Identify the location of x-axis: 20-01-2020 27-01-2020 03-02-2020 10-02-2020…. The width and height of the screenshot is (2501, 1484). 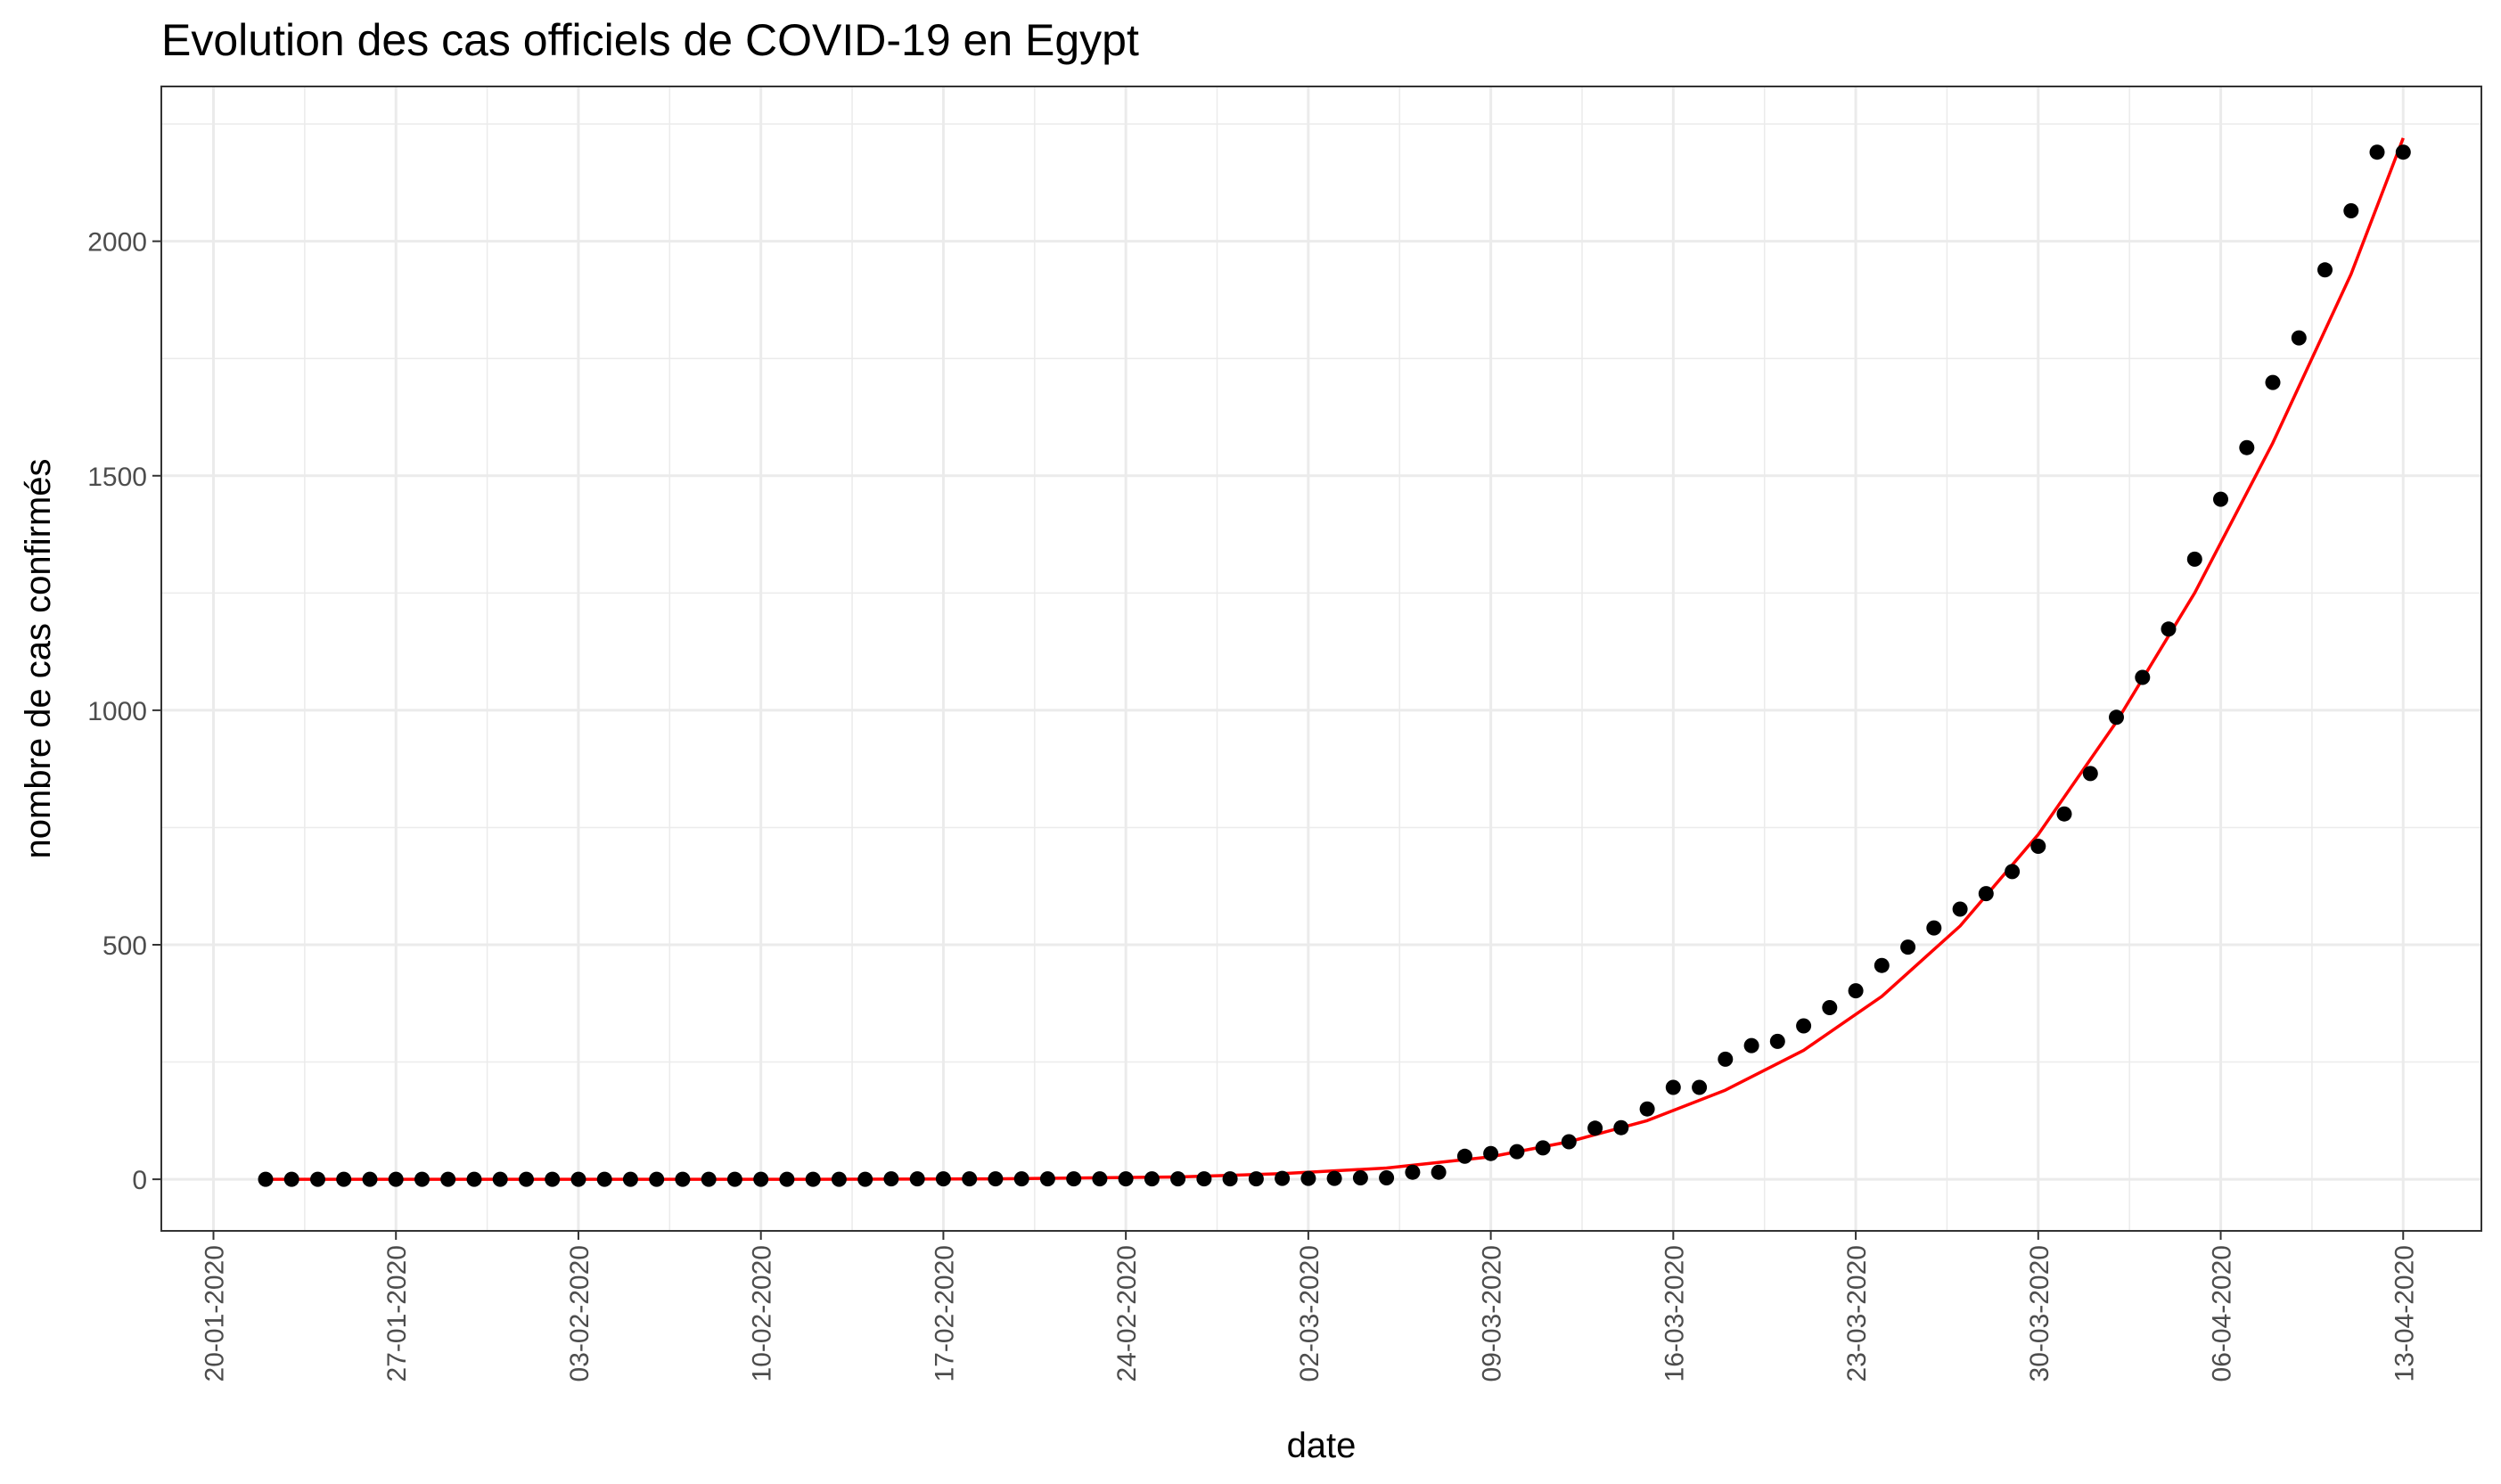
(1309, 1306).